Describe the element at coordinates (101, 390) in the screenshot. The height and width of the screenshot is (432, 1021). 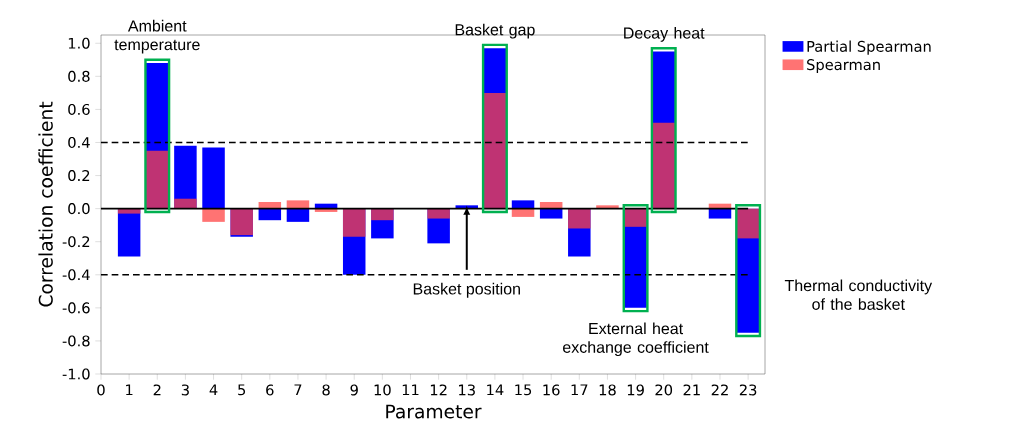
I see `x-tick-label: 0` at that location.